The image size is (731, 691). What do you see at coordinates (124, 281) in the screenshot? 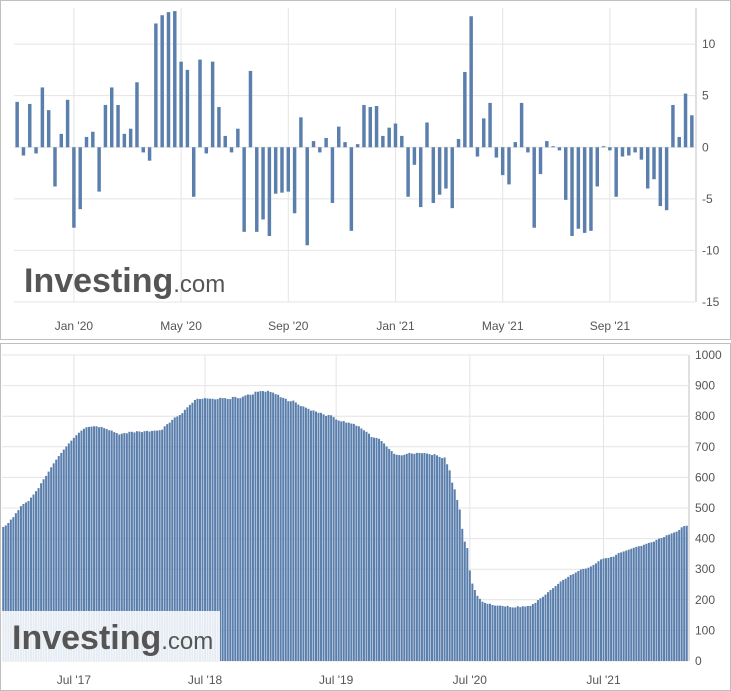
I see `investing-logo: Investing.com` at bounding box center [124, 281].